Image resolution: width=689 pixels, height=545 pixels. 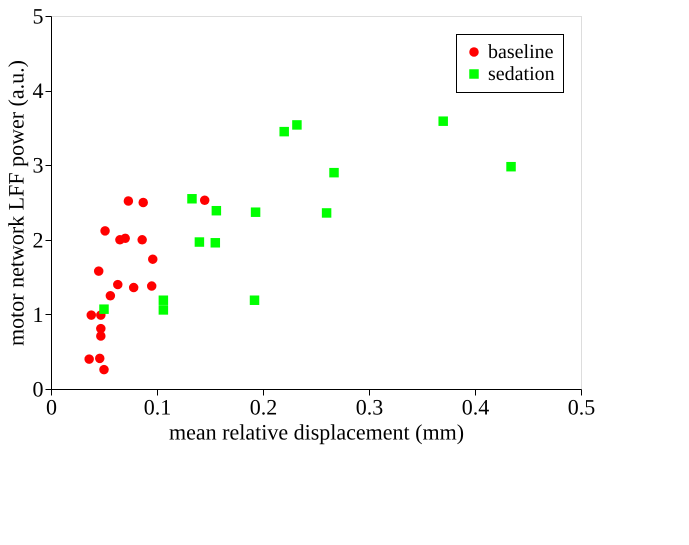 What do you see at coordinates (521, 74) in the screenshot?
I see `legend-label: sedation` at bounding box center [521, 74].